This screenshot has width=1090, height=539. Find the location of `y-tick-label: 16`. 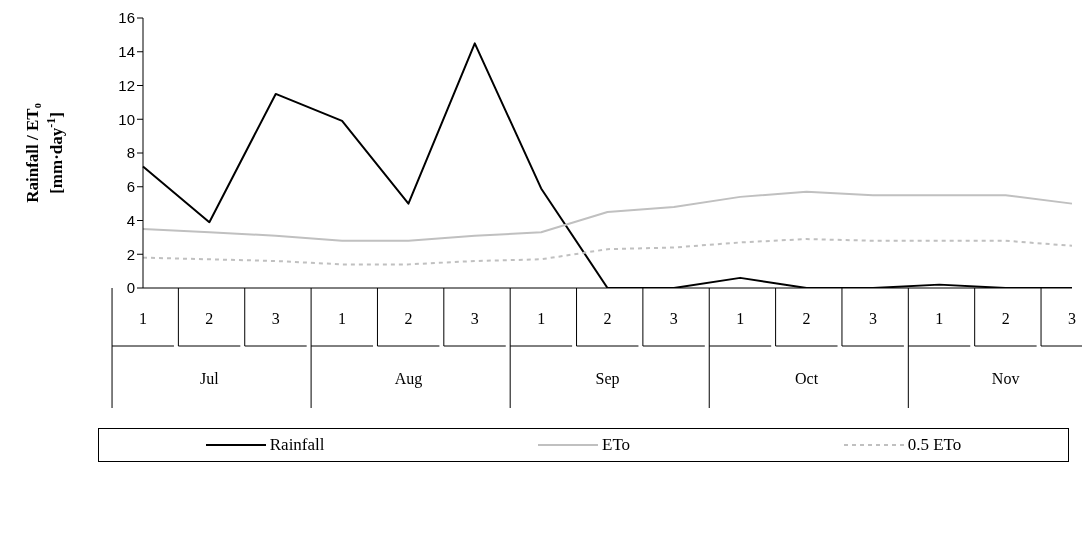

y-tick-label: 16 is located at coordinates (126, 18).